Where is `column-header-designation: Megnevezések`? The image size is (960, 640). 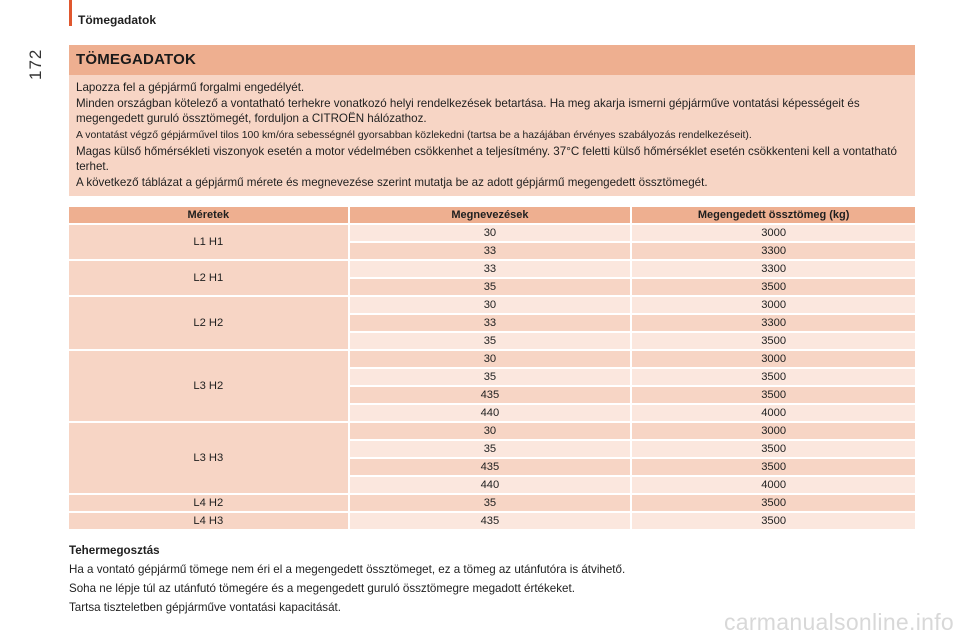
column-header-designation: Megnevezések is located at coordinates (491, 215).